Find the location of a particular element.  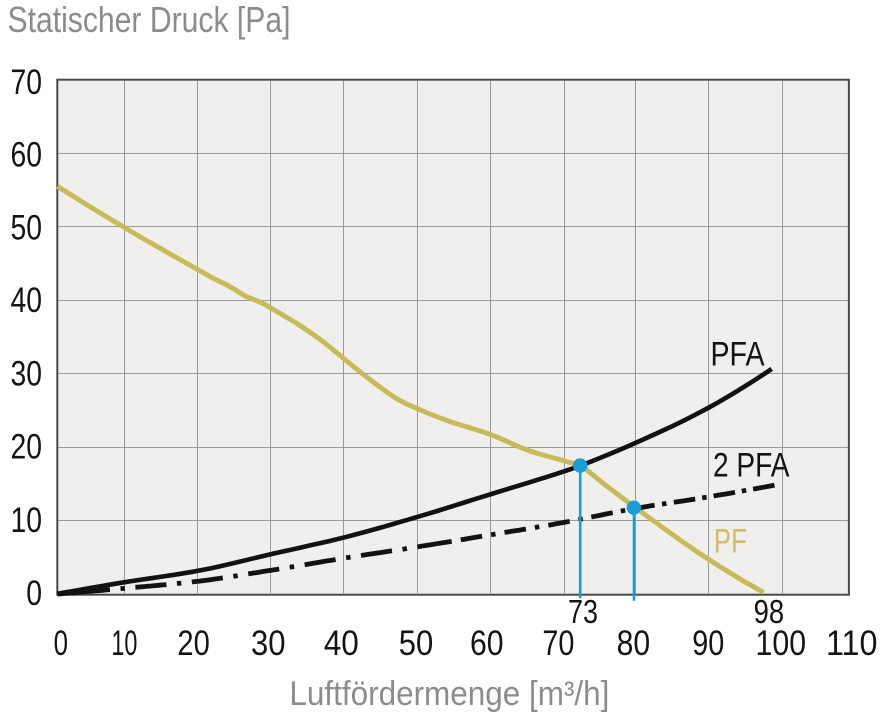

svg-text: 80 is located at coordinates (634, 643).